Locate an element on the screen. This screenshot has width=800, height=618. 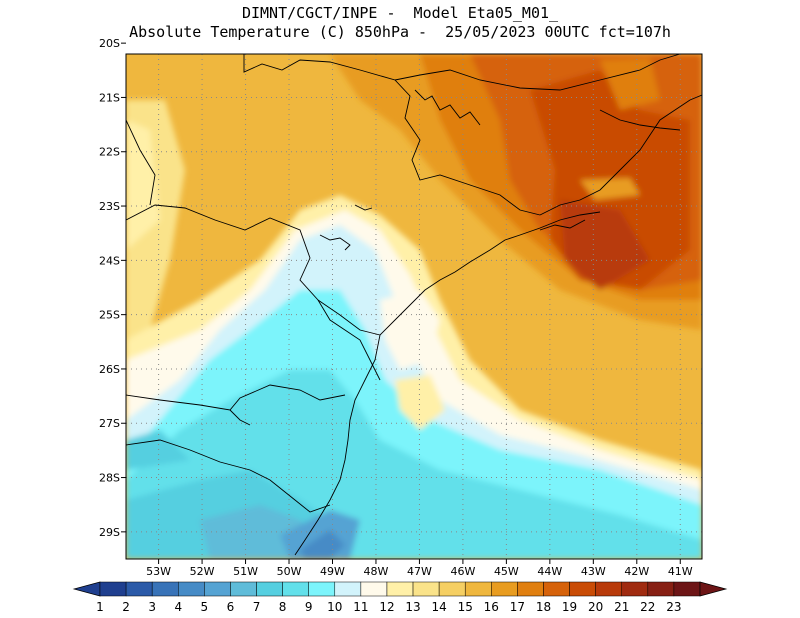
lon-tick-label: 44W is located at coordinates (549, 571).